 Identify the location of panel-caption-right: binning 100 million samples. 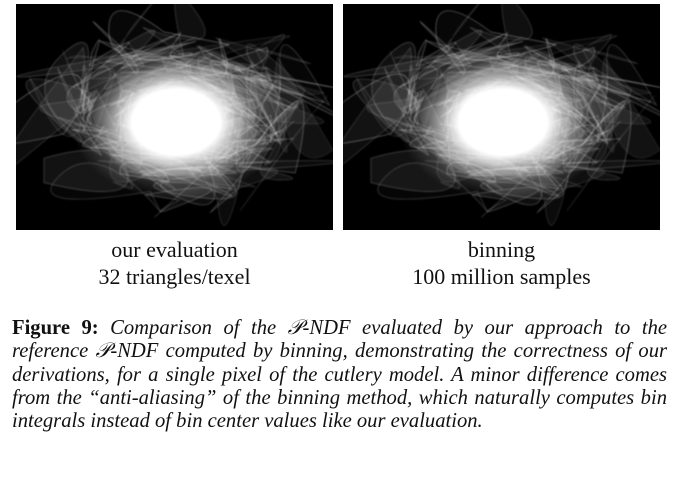
(501, 263).